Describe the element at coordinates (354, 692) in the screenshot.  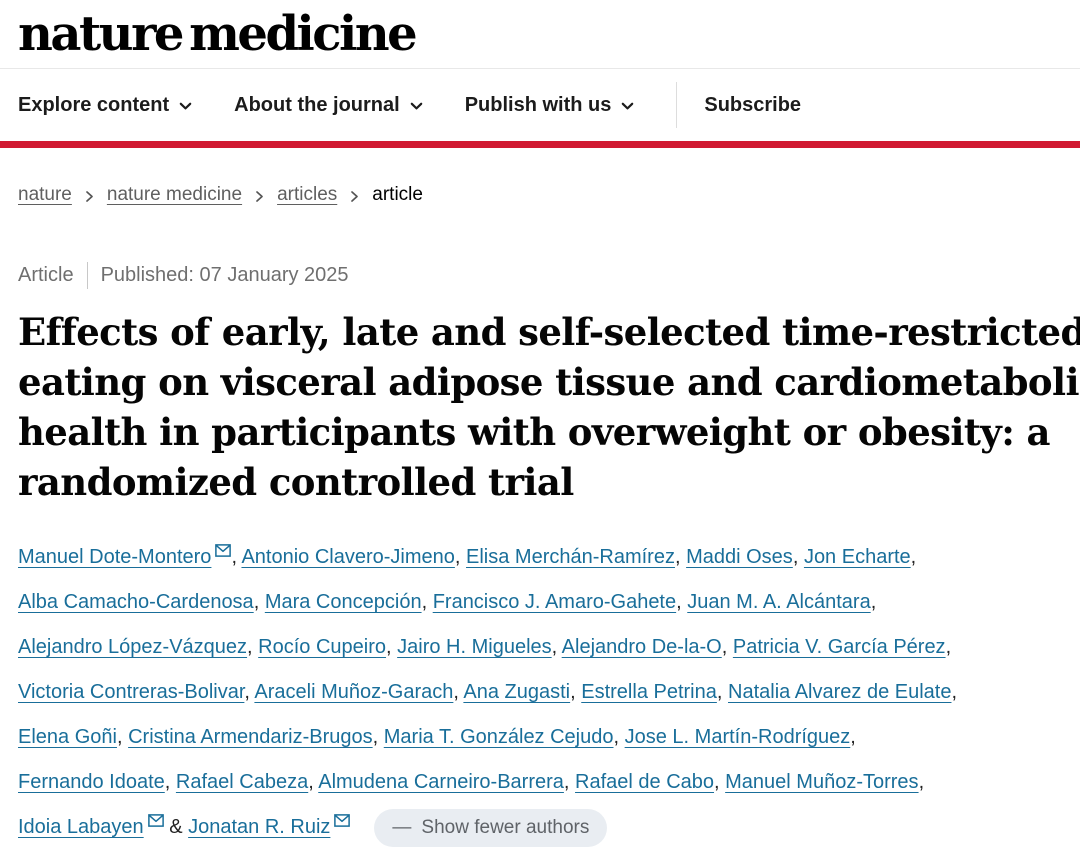
I see `author-link-araceli-mu-oz-garach: Araceli Muñoz-Garach` at that location.